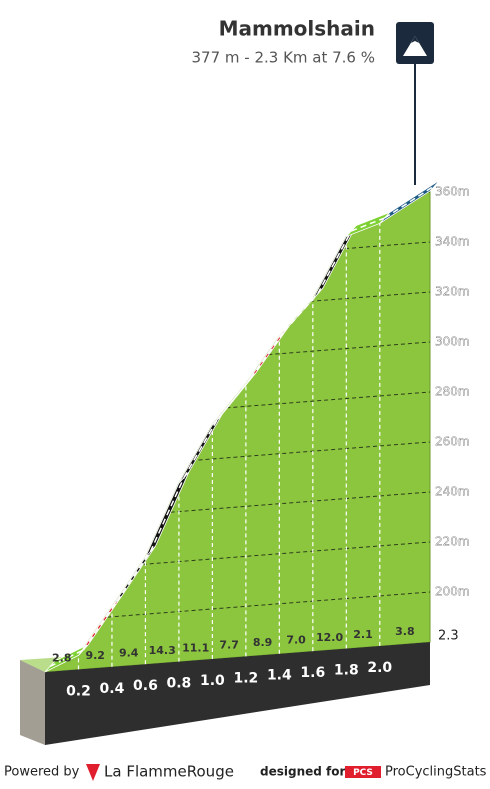  What do you see at coordinates (129, 652) in the screenshot?
I see `gradient-label: 9.4` at bounding box center [129, 652].